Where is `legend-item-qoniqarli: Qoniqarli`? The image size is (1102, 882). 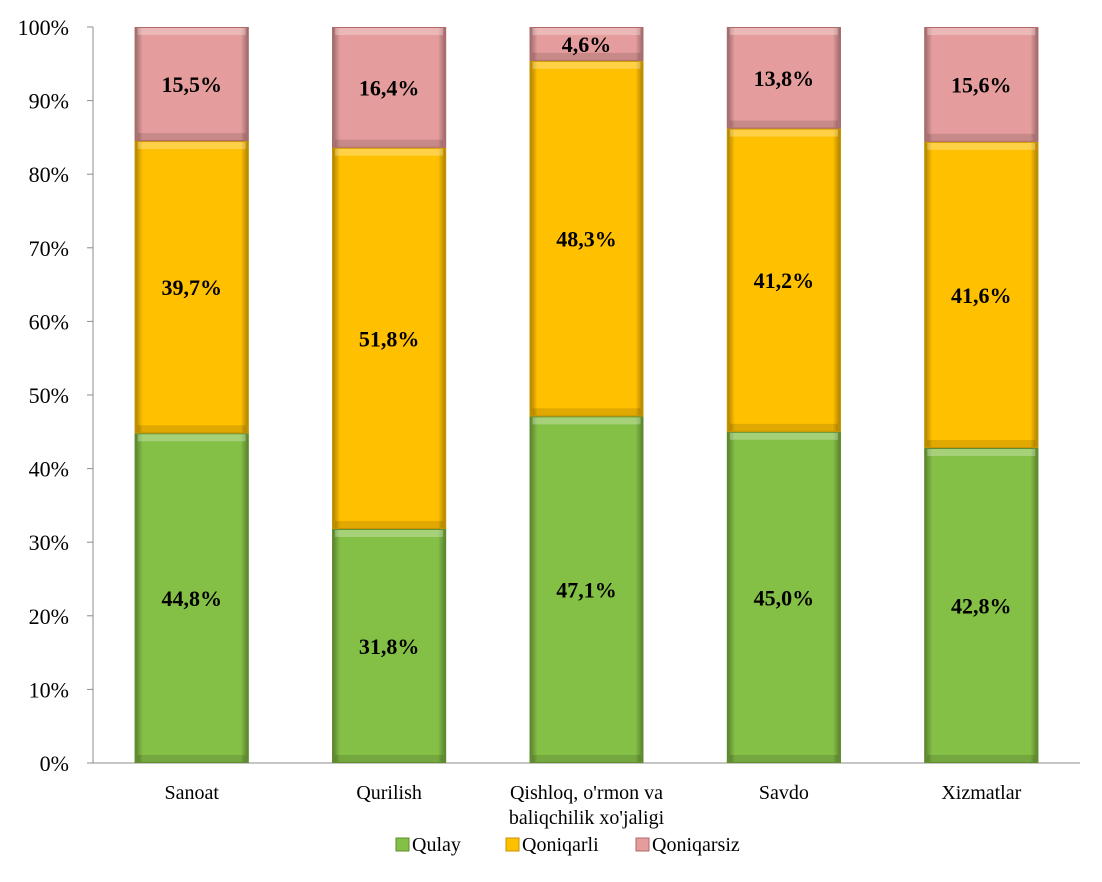 legend-item-qoniqarli: Qoniqarli is located at coordinates (552, 845).